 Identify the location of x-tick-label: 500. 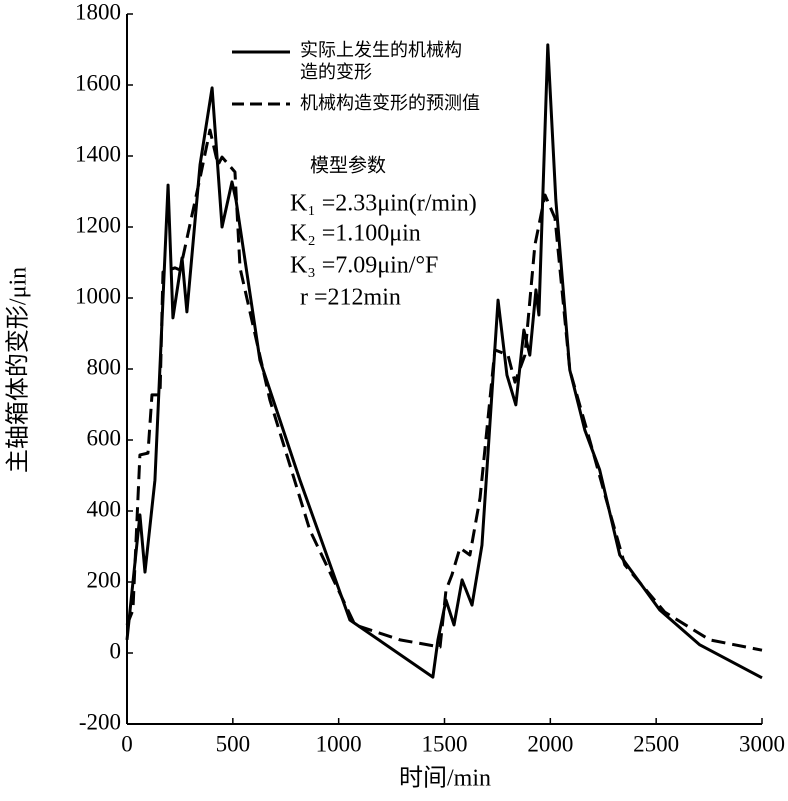
(233, 743).